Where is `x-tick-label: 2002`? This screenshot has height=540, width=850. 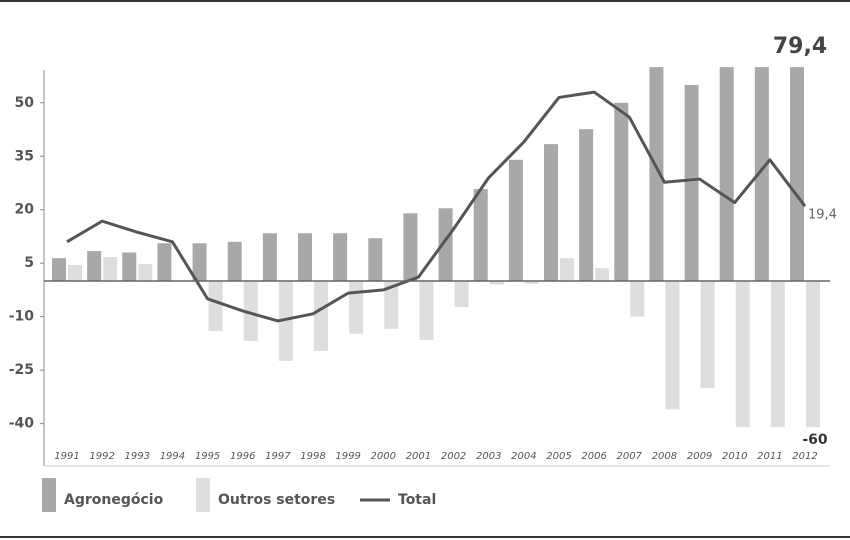
x-tick-label: 2002 is located at coordinates (453, 456).